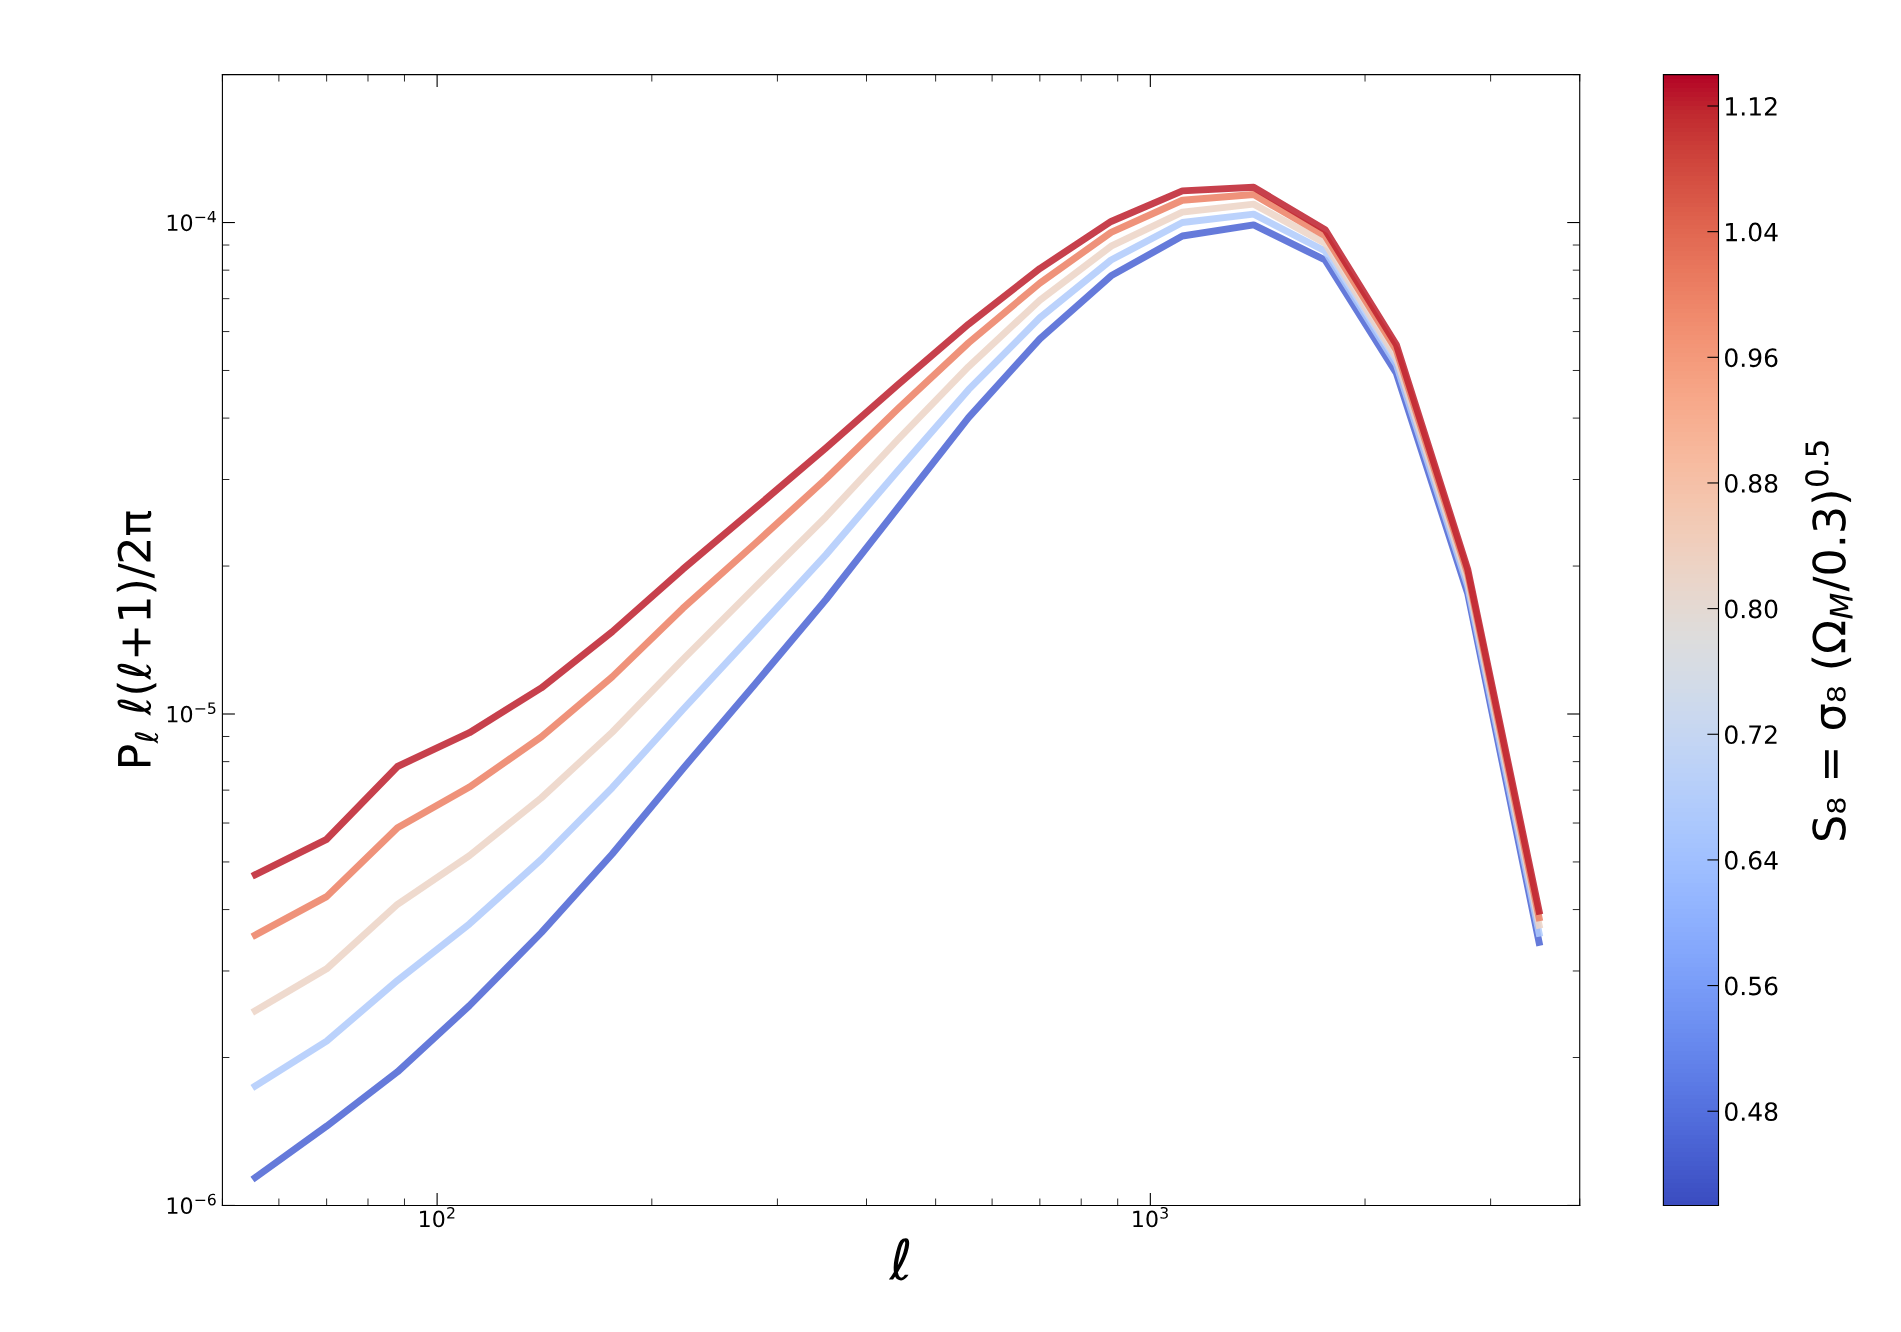  What do you see at coordinates (1751, 609) in the screenshot?
I see `color-bar-label: 0.80` at bounding box center [1751, 609].